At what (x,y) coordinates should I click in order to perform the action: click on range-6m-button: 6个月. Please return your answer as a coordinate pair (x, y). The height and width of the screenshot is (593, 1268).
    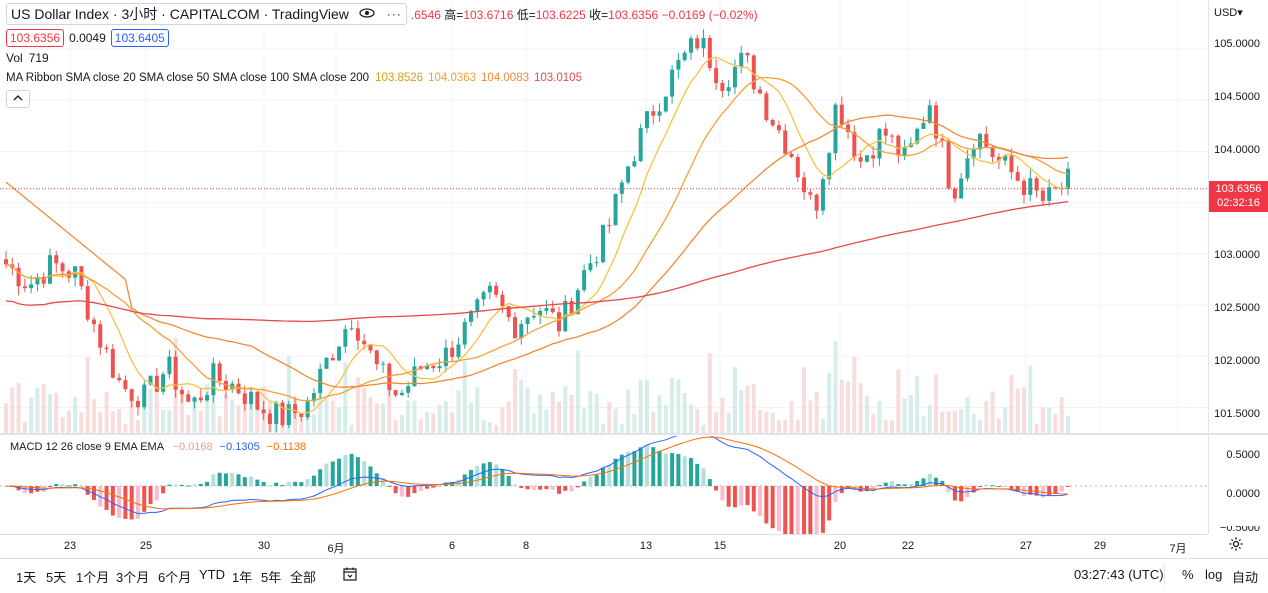
    Looking at the image, I should click on (175, 577).